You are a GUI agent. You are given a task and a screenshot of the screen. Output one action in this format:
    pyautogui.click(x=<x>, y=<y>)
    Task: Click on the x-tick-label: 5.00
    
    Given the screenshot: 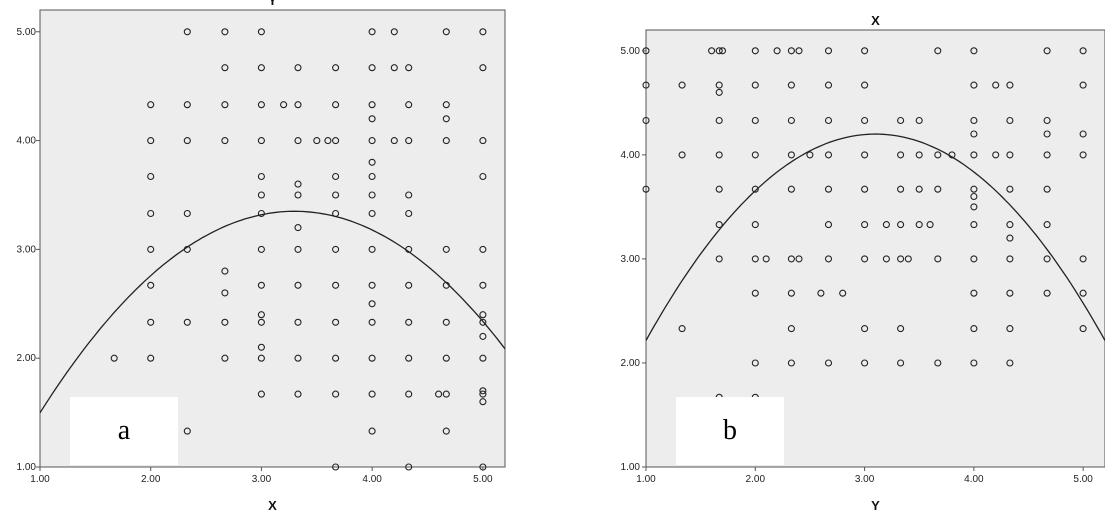 What is the action you would take?
    pyautogui.click(x=1083, y=479)
    